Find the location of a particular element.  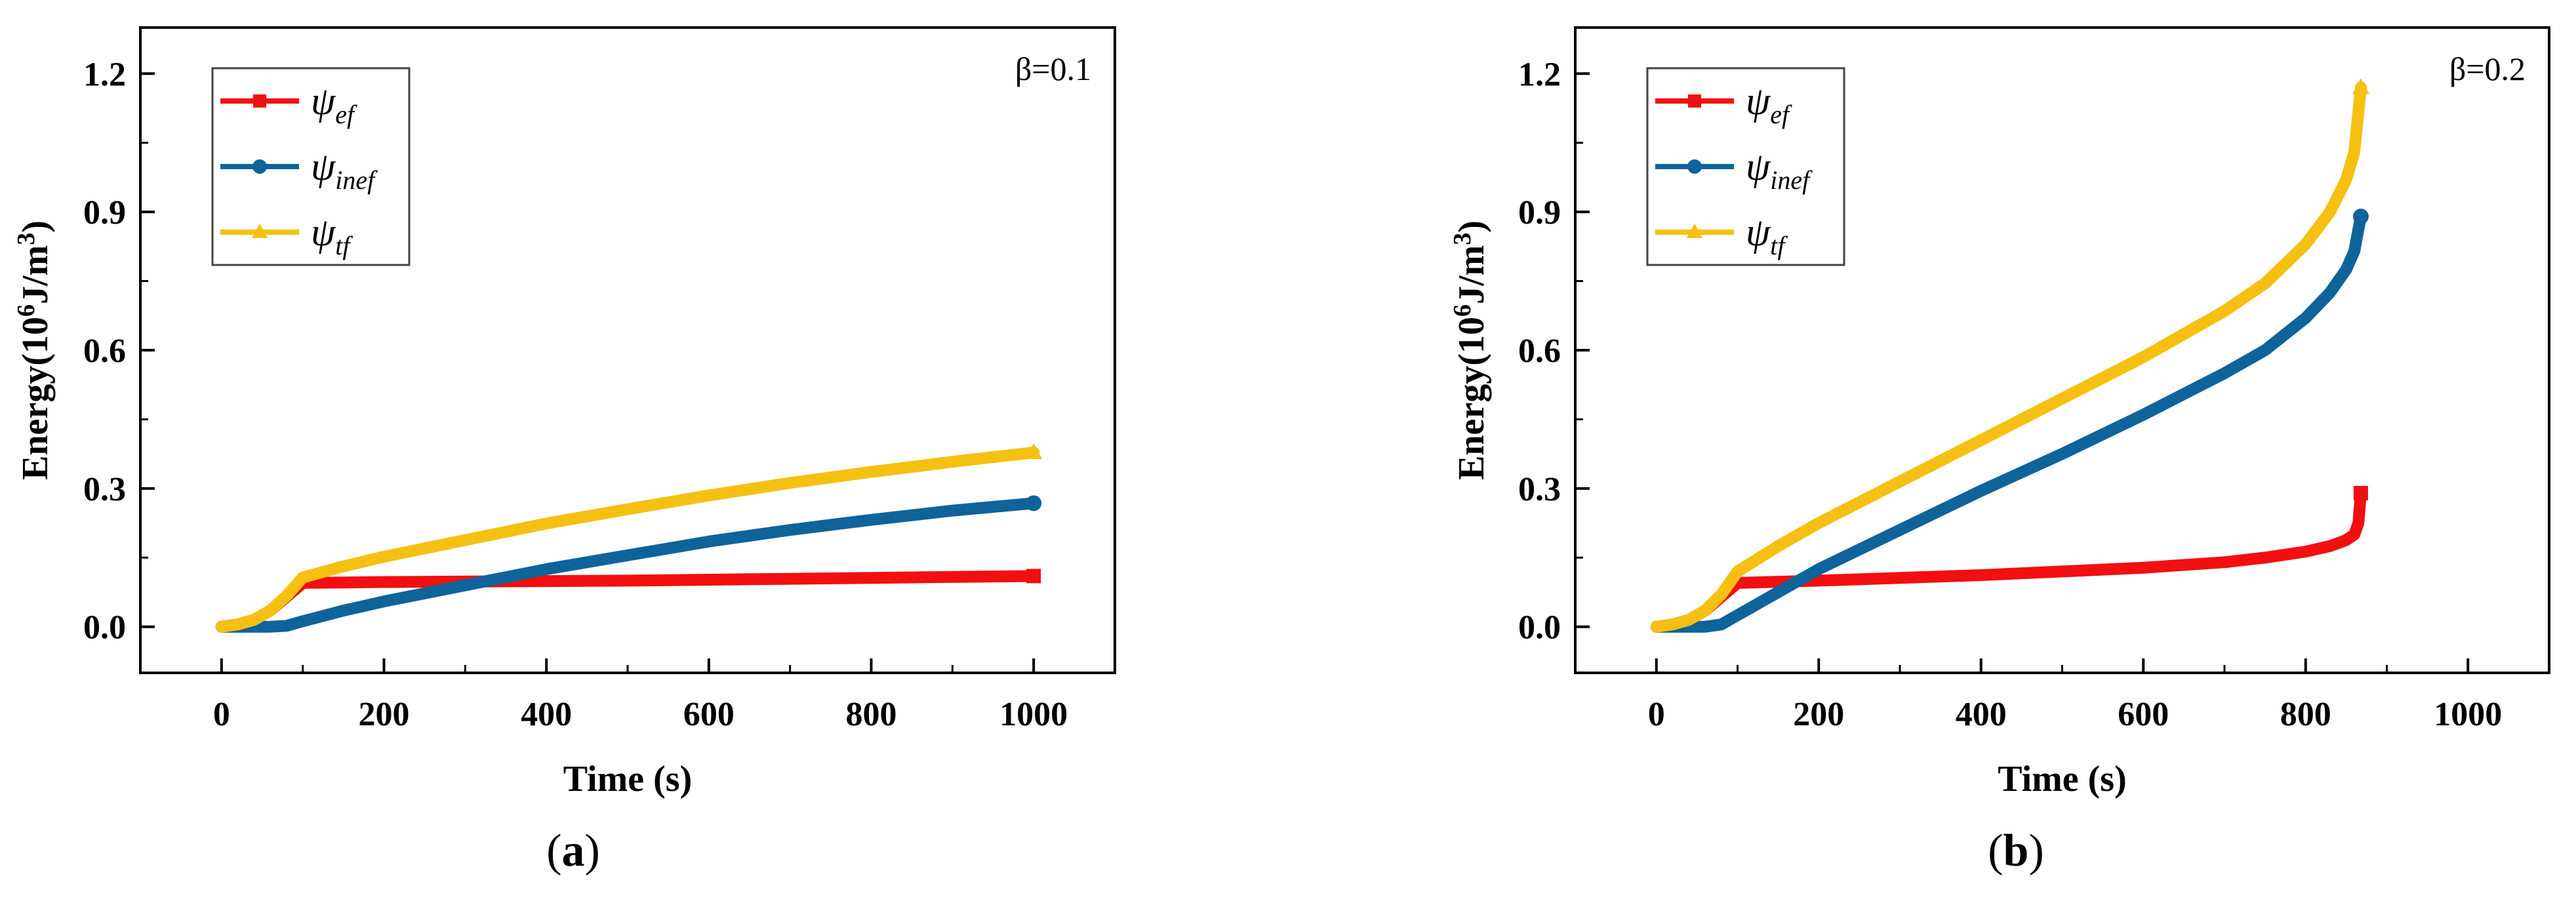

caption-b-label: b is located at coordinates (2016, 851).